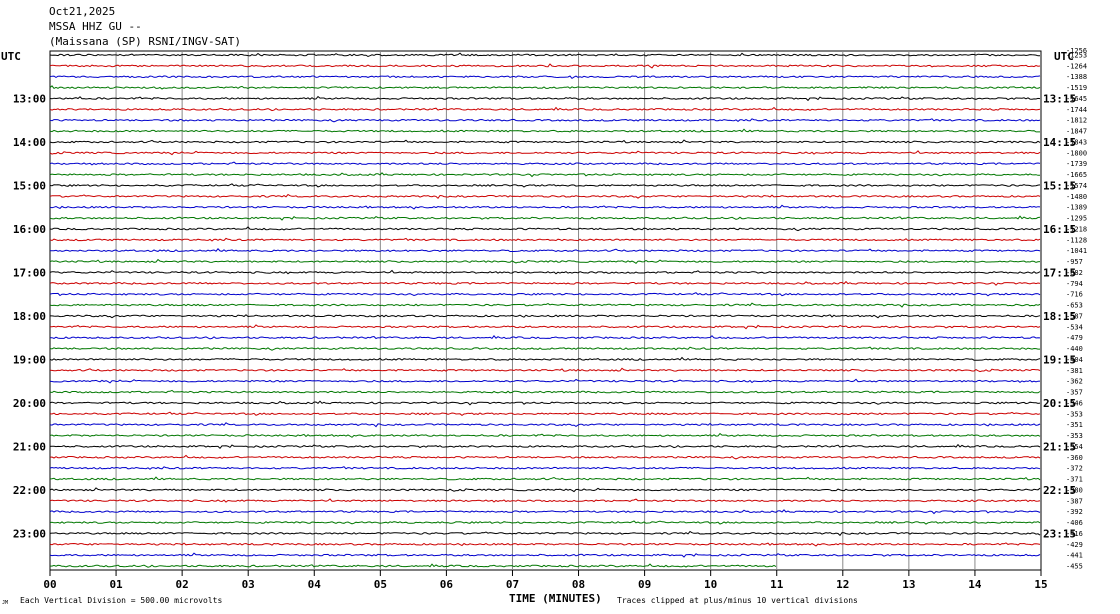  I want to click on hour-label-right: 14:15, so click(1059, 142).